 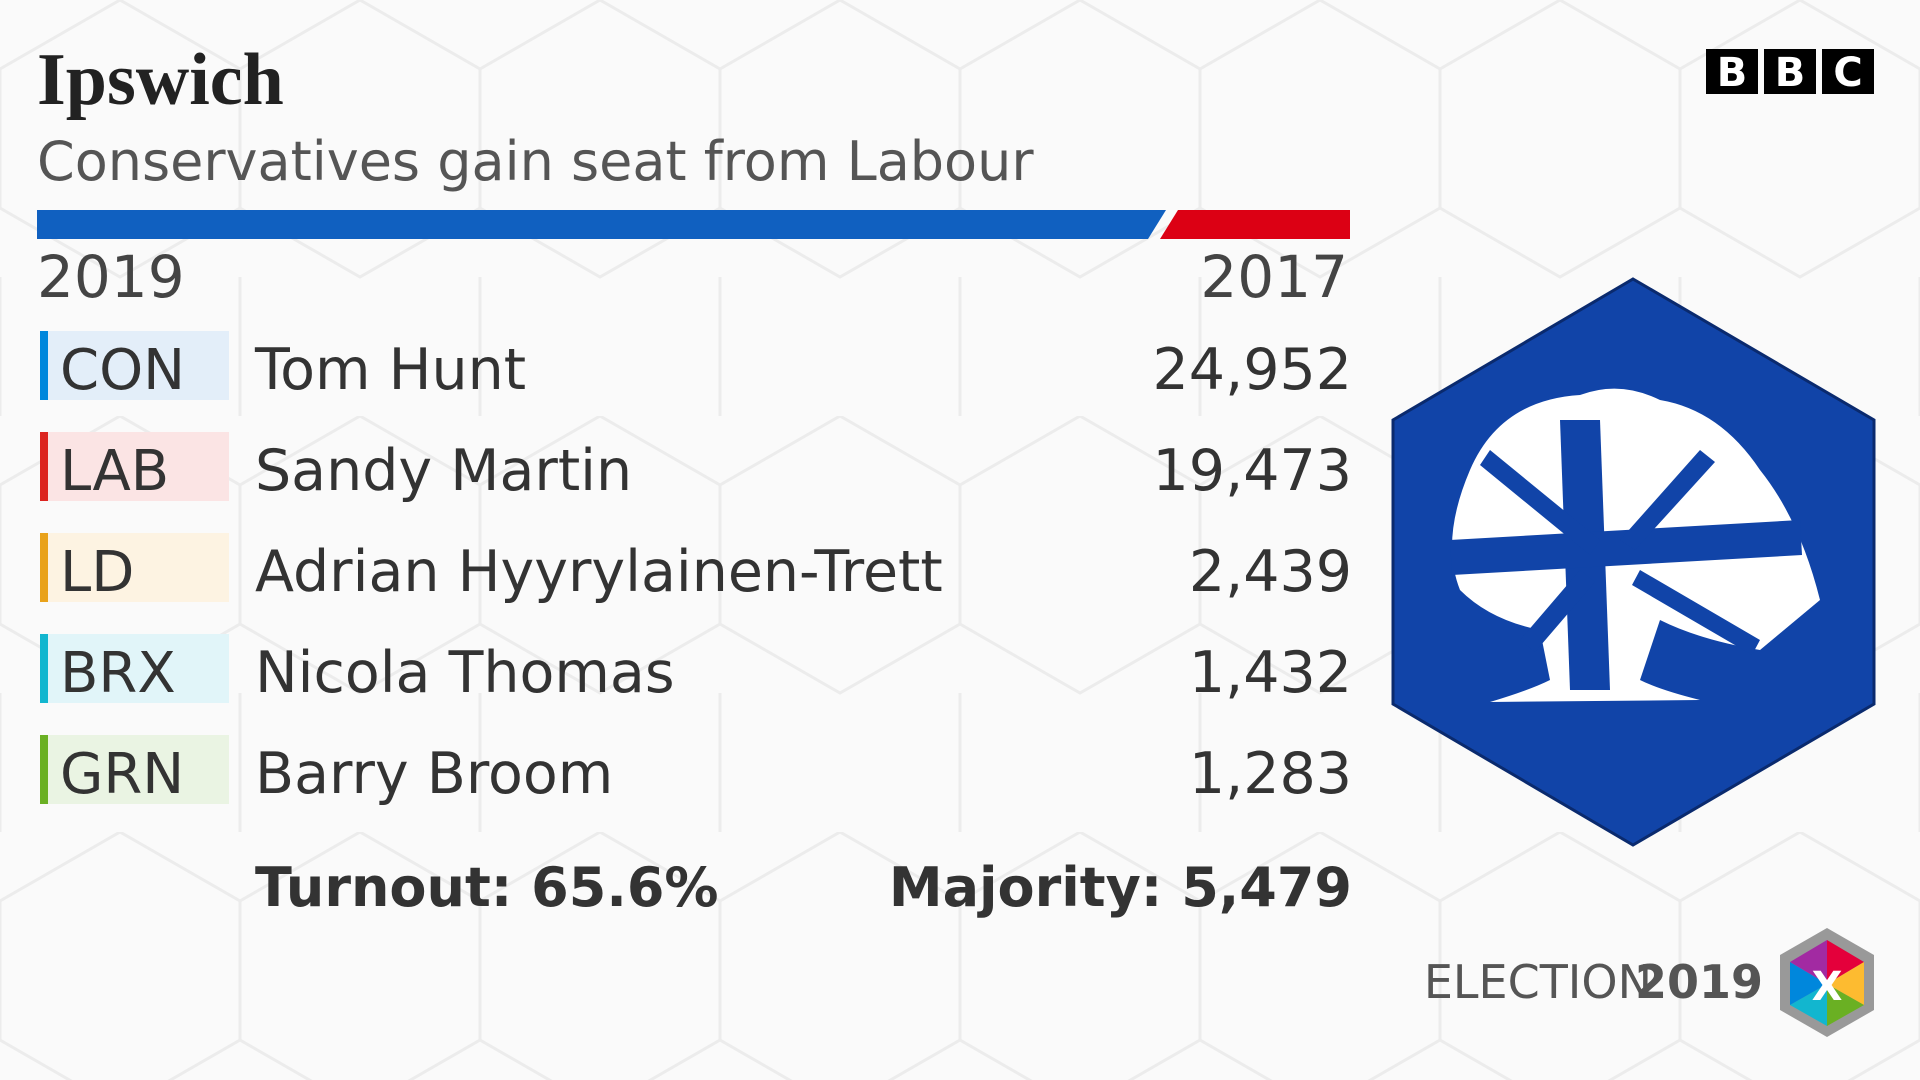 I want to click on candidate: Tom Hunt, so click(x=390, y=370).